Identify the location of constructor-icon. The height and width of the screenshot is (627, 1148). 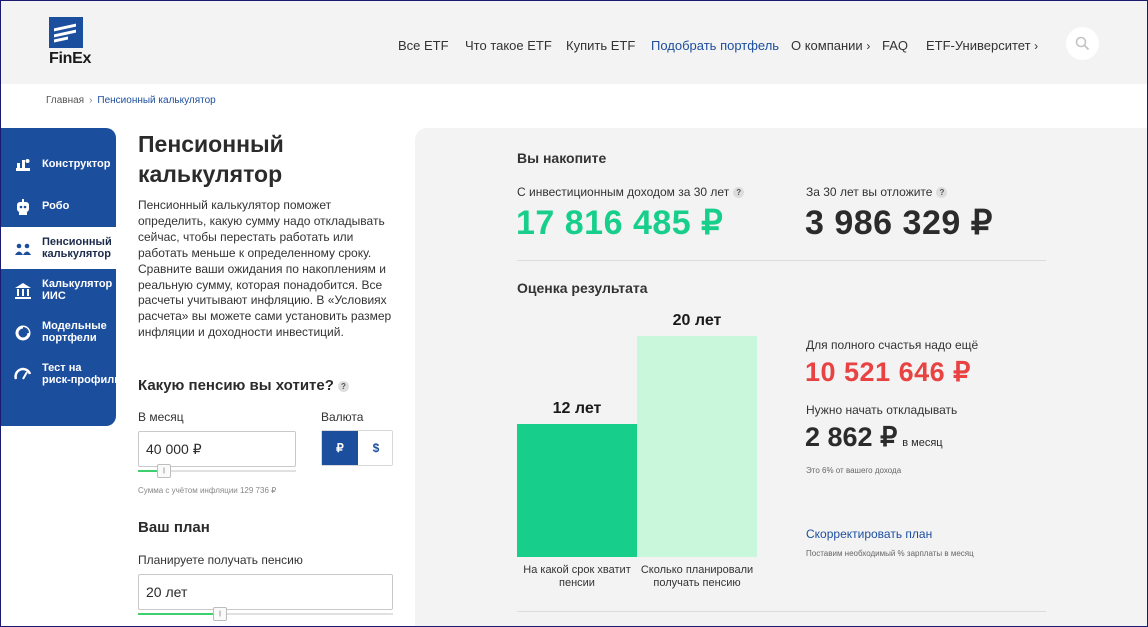
(23, 165).